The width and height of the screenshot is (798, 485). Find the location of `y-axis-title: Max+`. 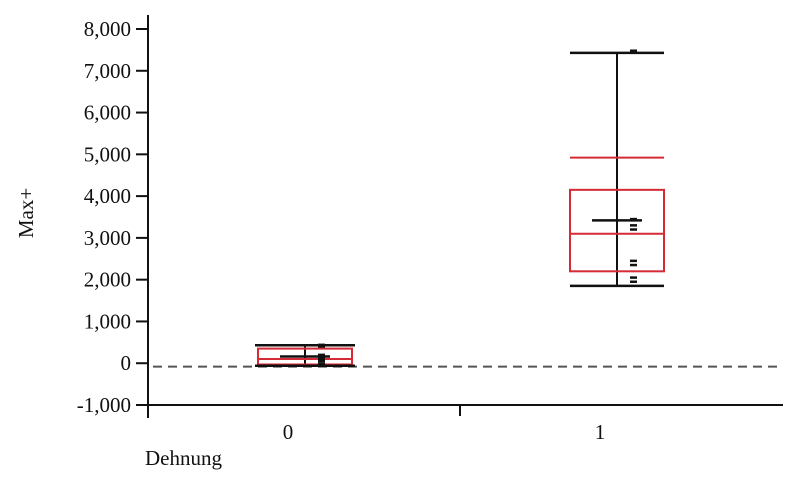

y-axis-title: Max+ is located at coordinates (26, 213).